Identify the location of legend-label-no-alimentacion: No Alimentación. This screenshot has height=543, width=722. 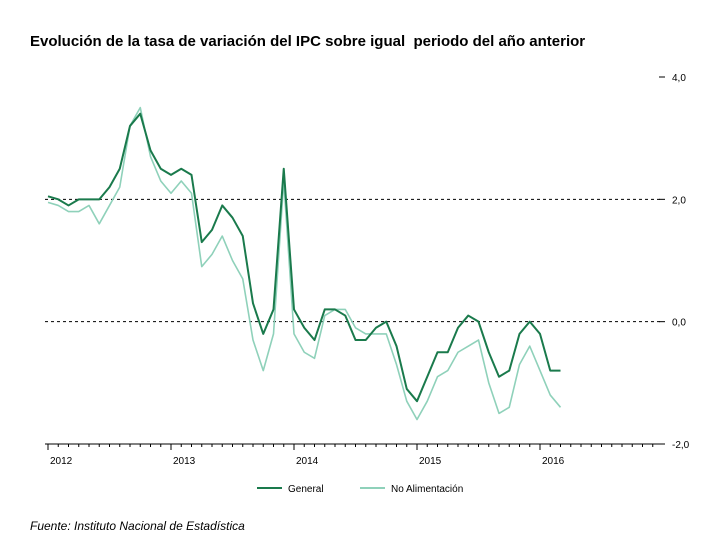
(427, 489).